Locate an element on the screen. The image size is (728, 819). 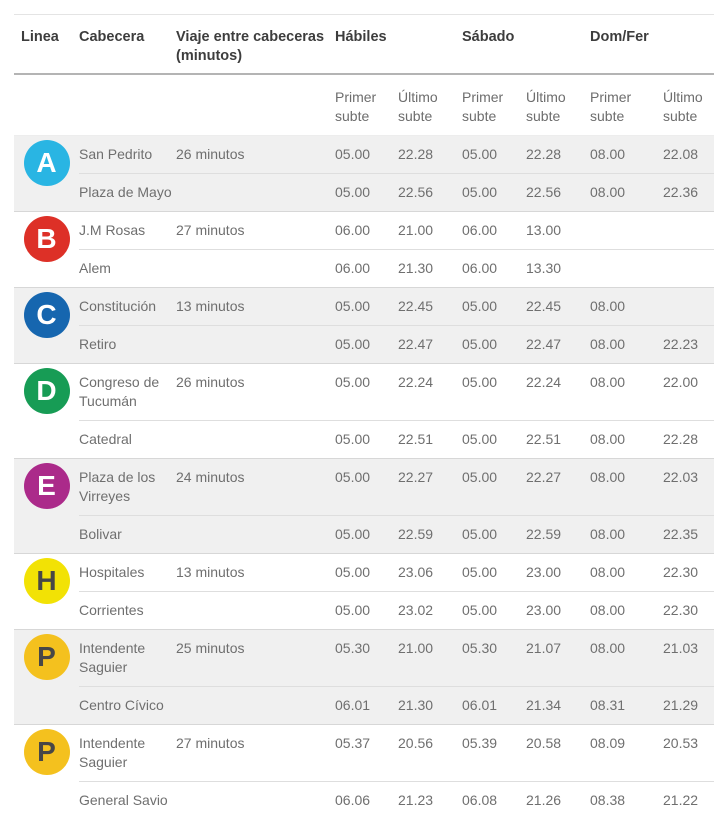
line-badge-letter: C is located at coordinates (46, 315).